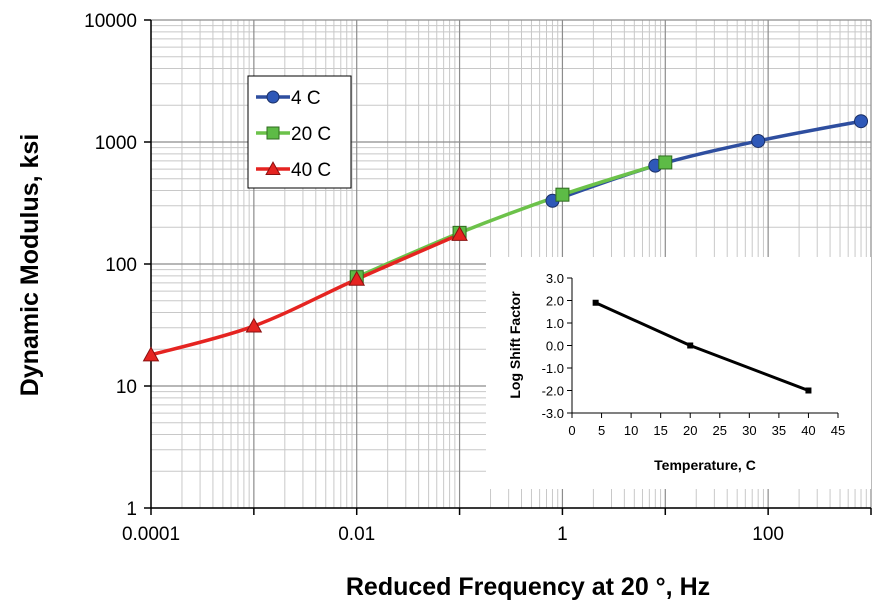 The image size is (879, 614). I want to click on inset-x-tick-label: 5, so click(601, 430).